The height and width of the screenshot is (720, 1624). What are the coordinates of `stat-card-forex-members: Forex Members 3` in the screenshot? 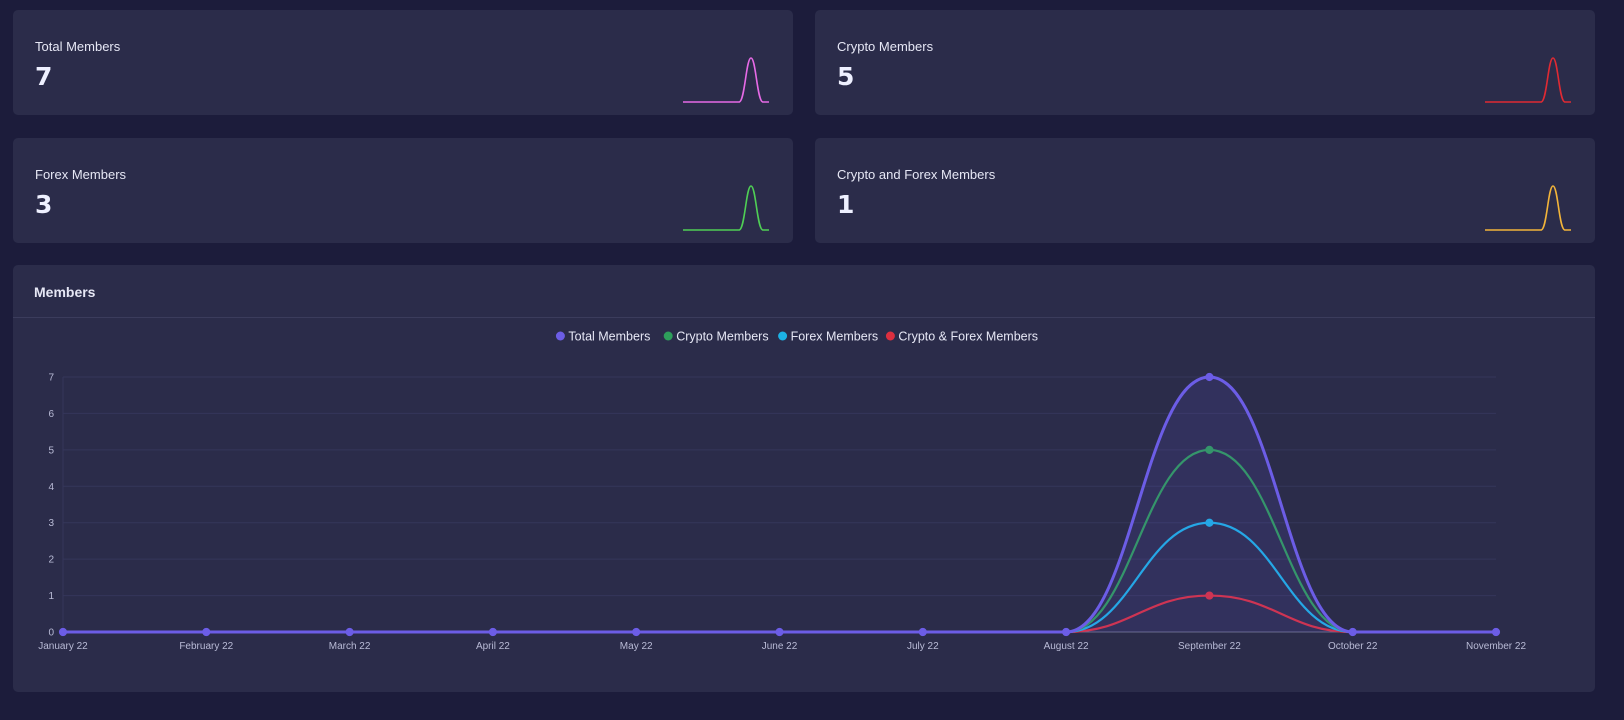 It's located at (403, 190).